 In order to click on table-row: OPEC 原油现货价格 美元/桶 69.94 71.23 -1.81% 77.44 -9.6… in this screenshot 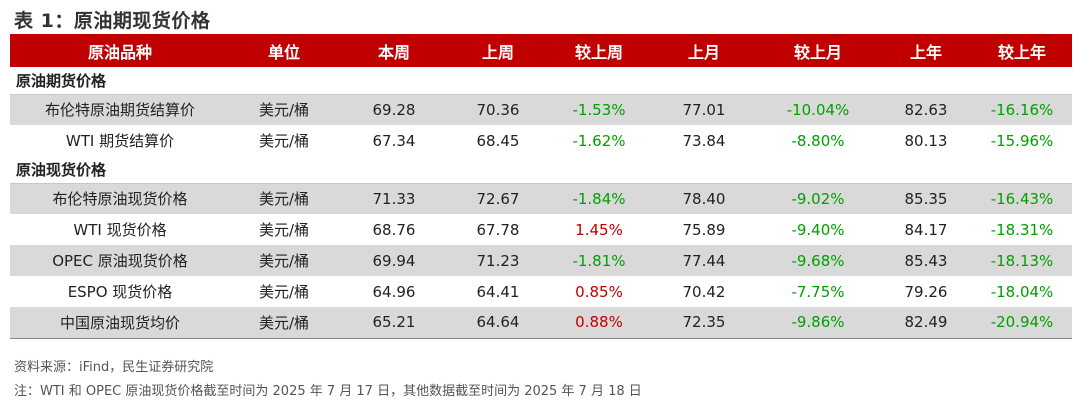, I will do `click(541, 260)`.